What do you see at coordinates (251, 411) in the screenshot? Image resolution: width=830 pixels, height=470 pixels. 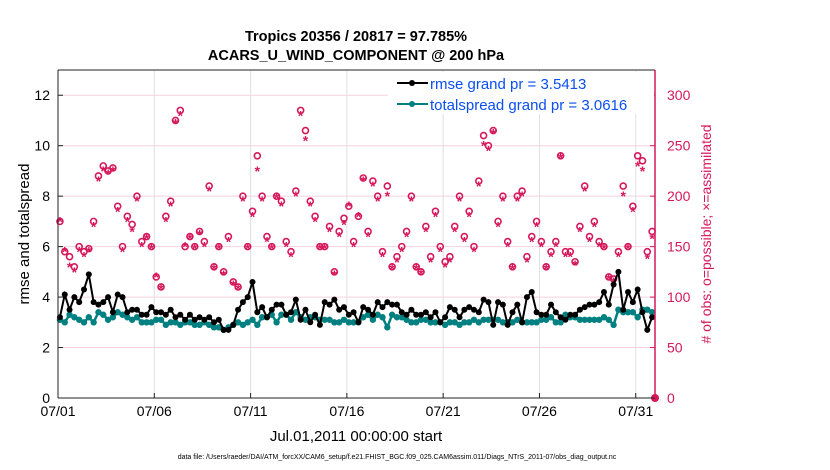 I see `x-tick-label: 07/11` at bounding box center [251, 411].